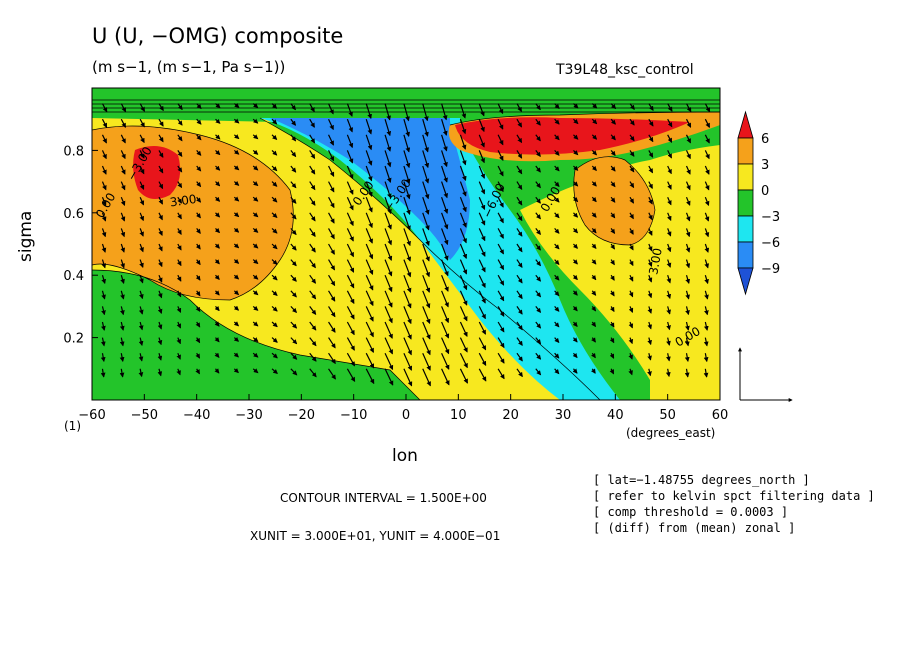 The width and height of the screenshot is (904, 654). What do you see at coordinates (758, 203) in the screenshot?
I see `colorbar: 6 3 0 −3 −6 −9` at bounding box center [758, 203].